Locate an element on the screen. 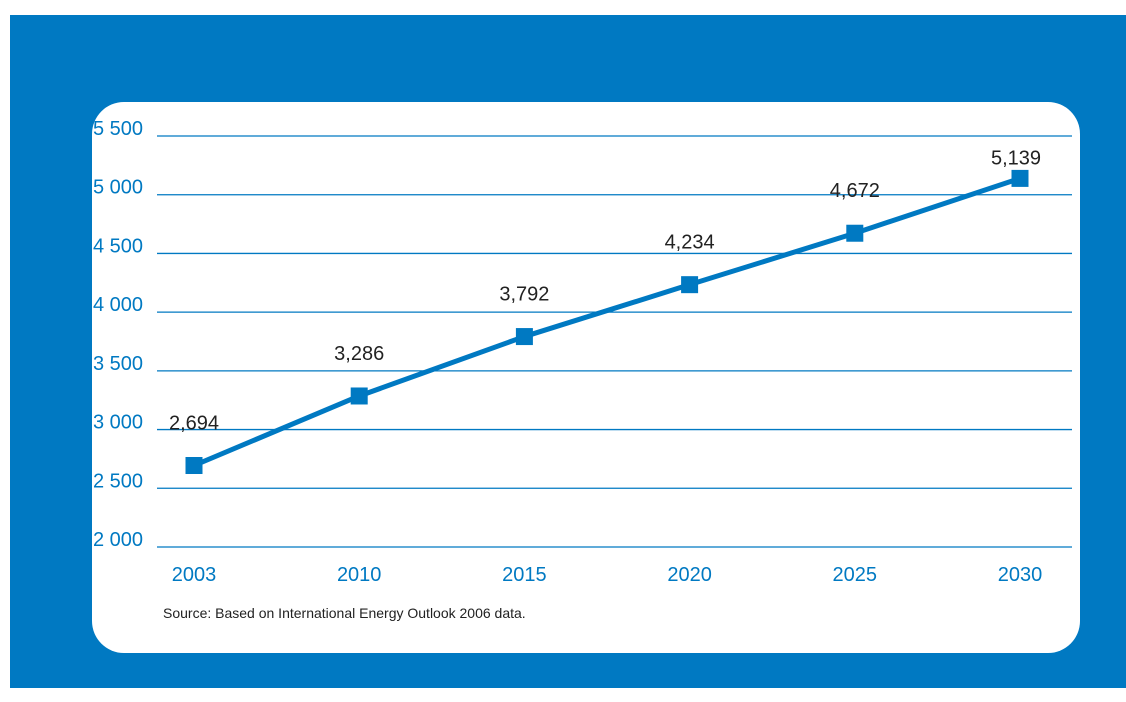 The image size is (1126, 702). y-tick-label: 2 500 is located at coordinates (118, 481).